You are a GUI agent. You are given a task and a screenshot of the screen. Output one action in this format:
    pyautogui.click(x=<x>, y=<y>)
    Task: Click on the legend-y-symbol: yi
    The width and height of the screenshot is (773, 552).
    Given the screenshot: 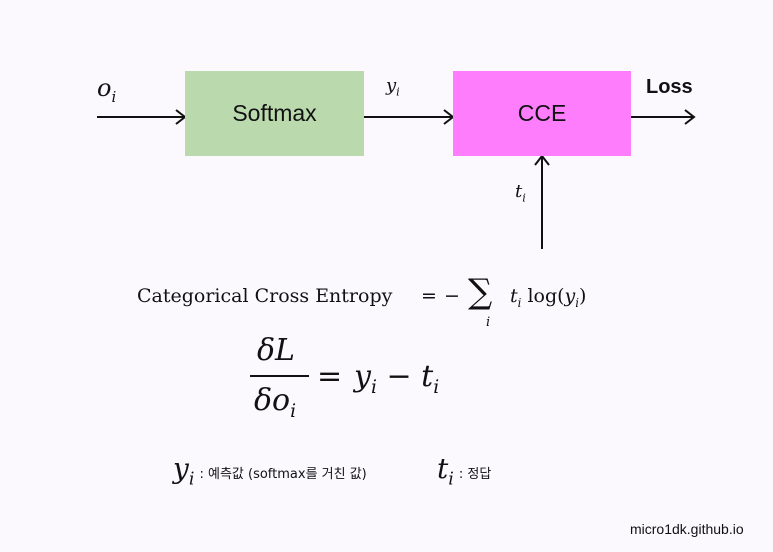 What is the action you would take?
    pyautogui.click(x=184, y=471)
    